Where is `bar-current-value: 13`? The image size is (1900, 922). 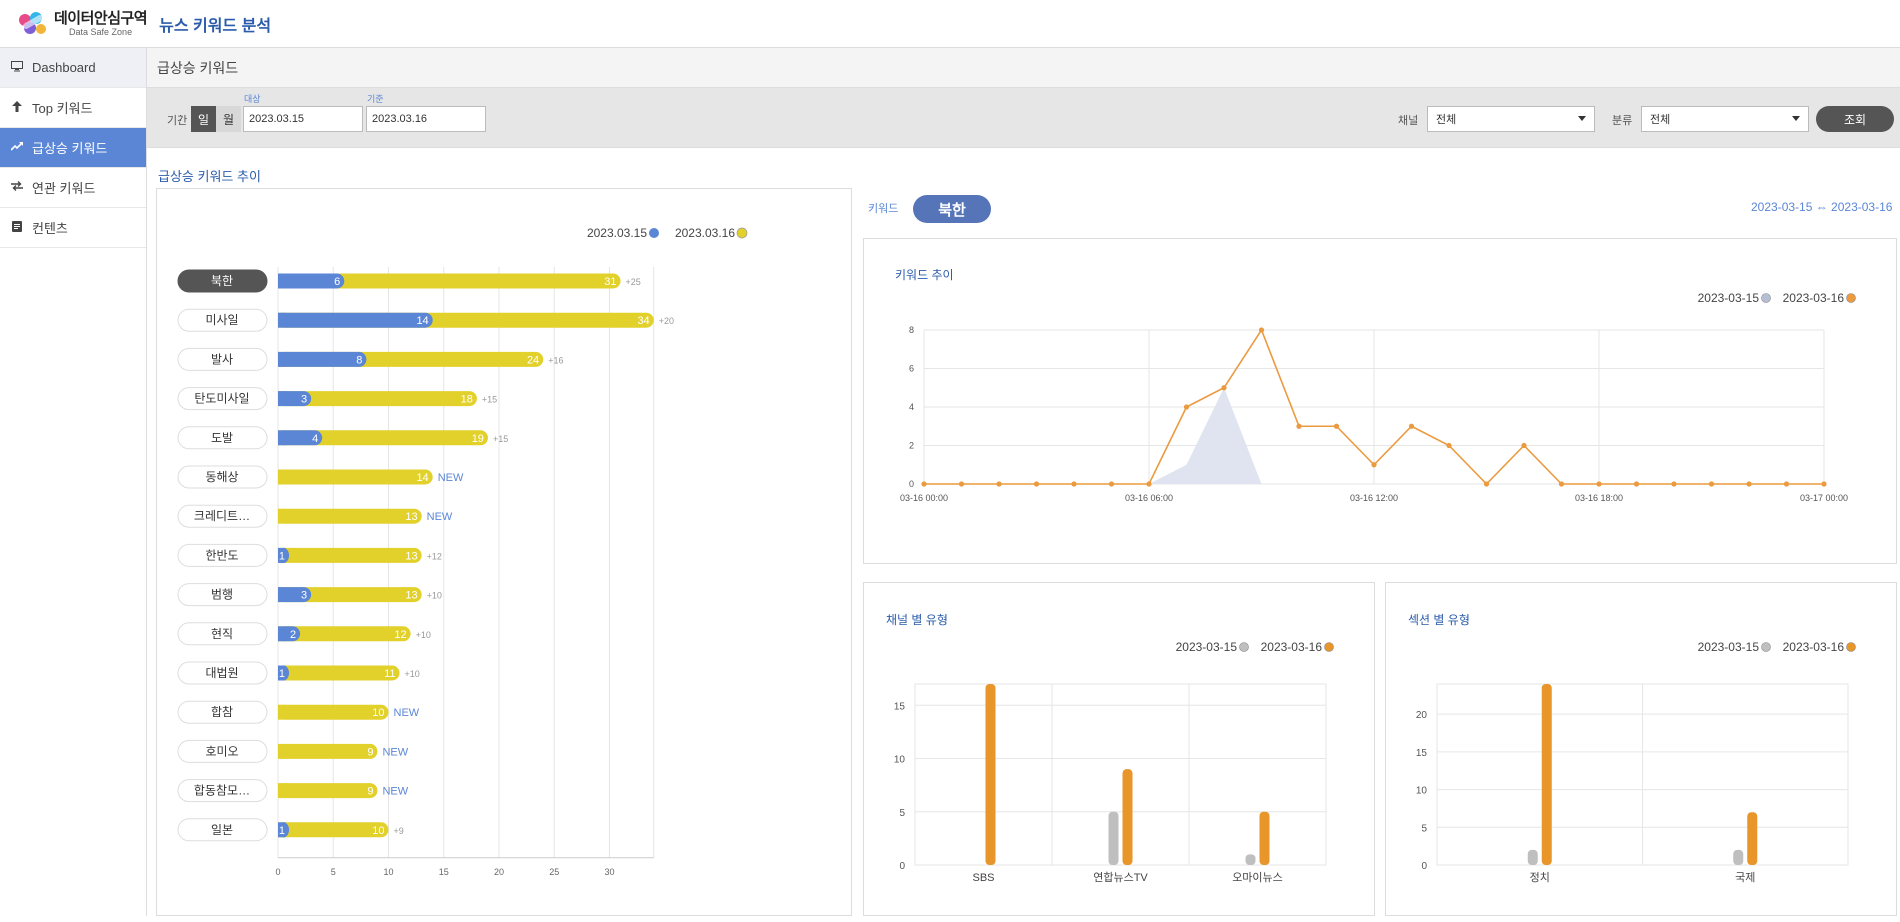 bar-current-value: 13 is located at coordinates (411, 596).